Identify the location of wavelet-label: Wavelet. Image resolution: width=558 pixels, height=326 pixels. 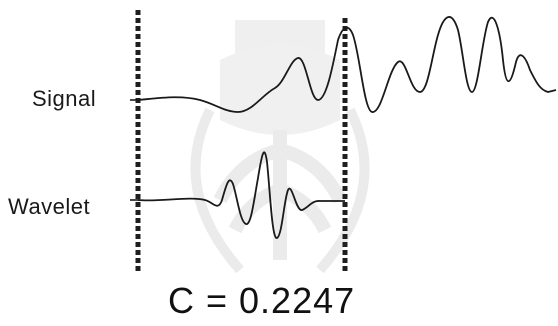
(49, 206).